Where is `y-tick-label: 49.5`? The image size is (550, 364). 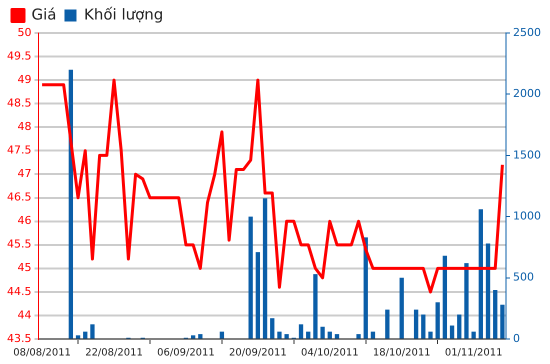 y-tick-label: 49.5 is located at coordinates (19, 55).